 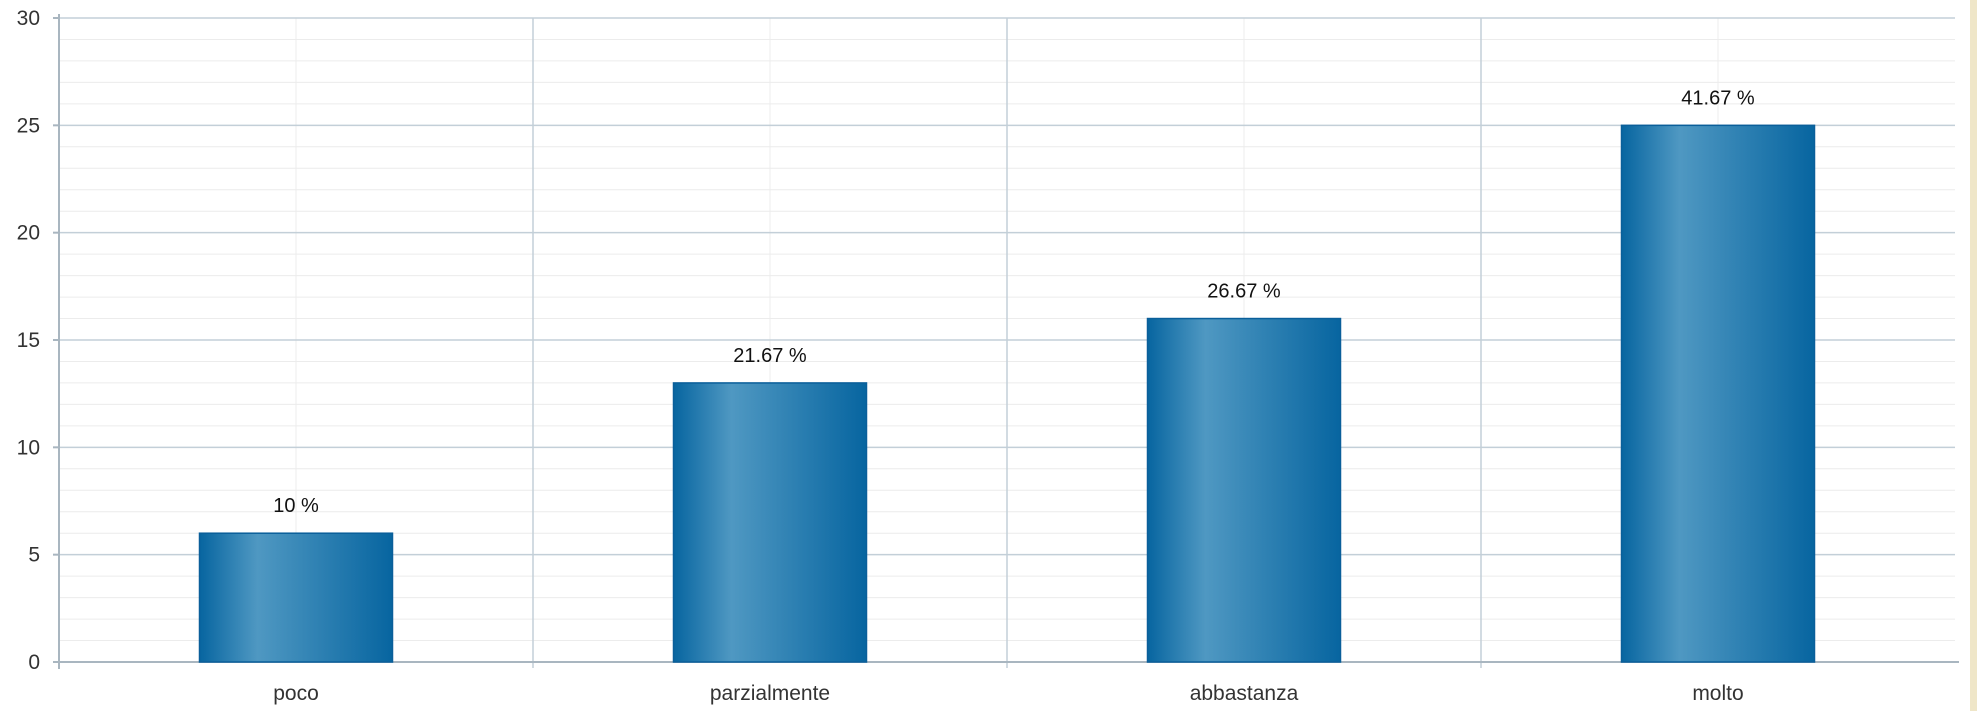 What do you see at coordinates (28, 233) in the screenshot?
I see `y-tick-label: 20` at bounding box center [28, 233].